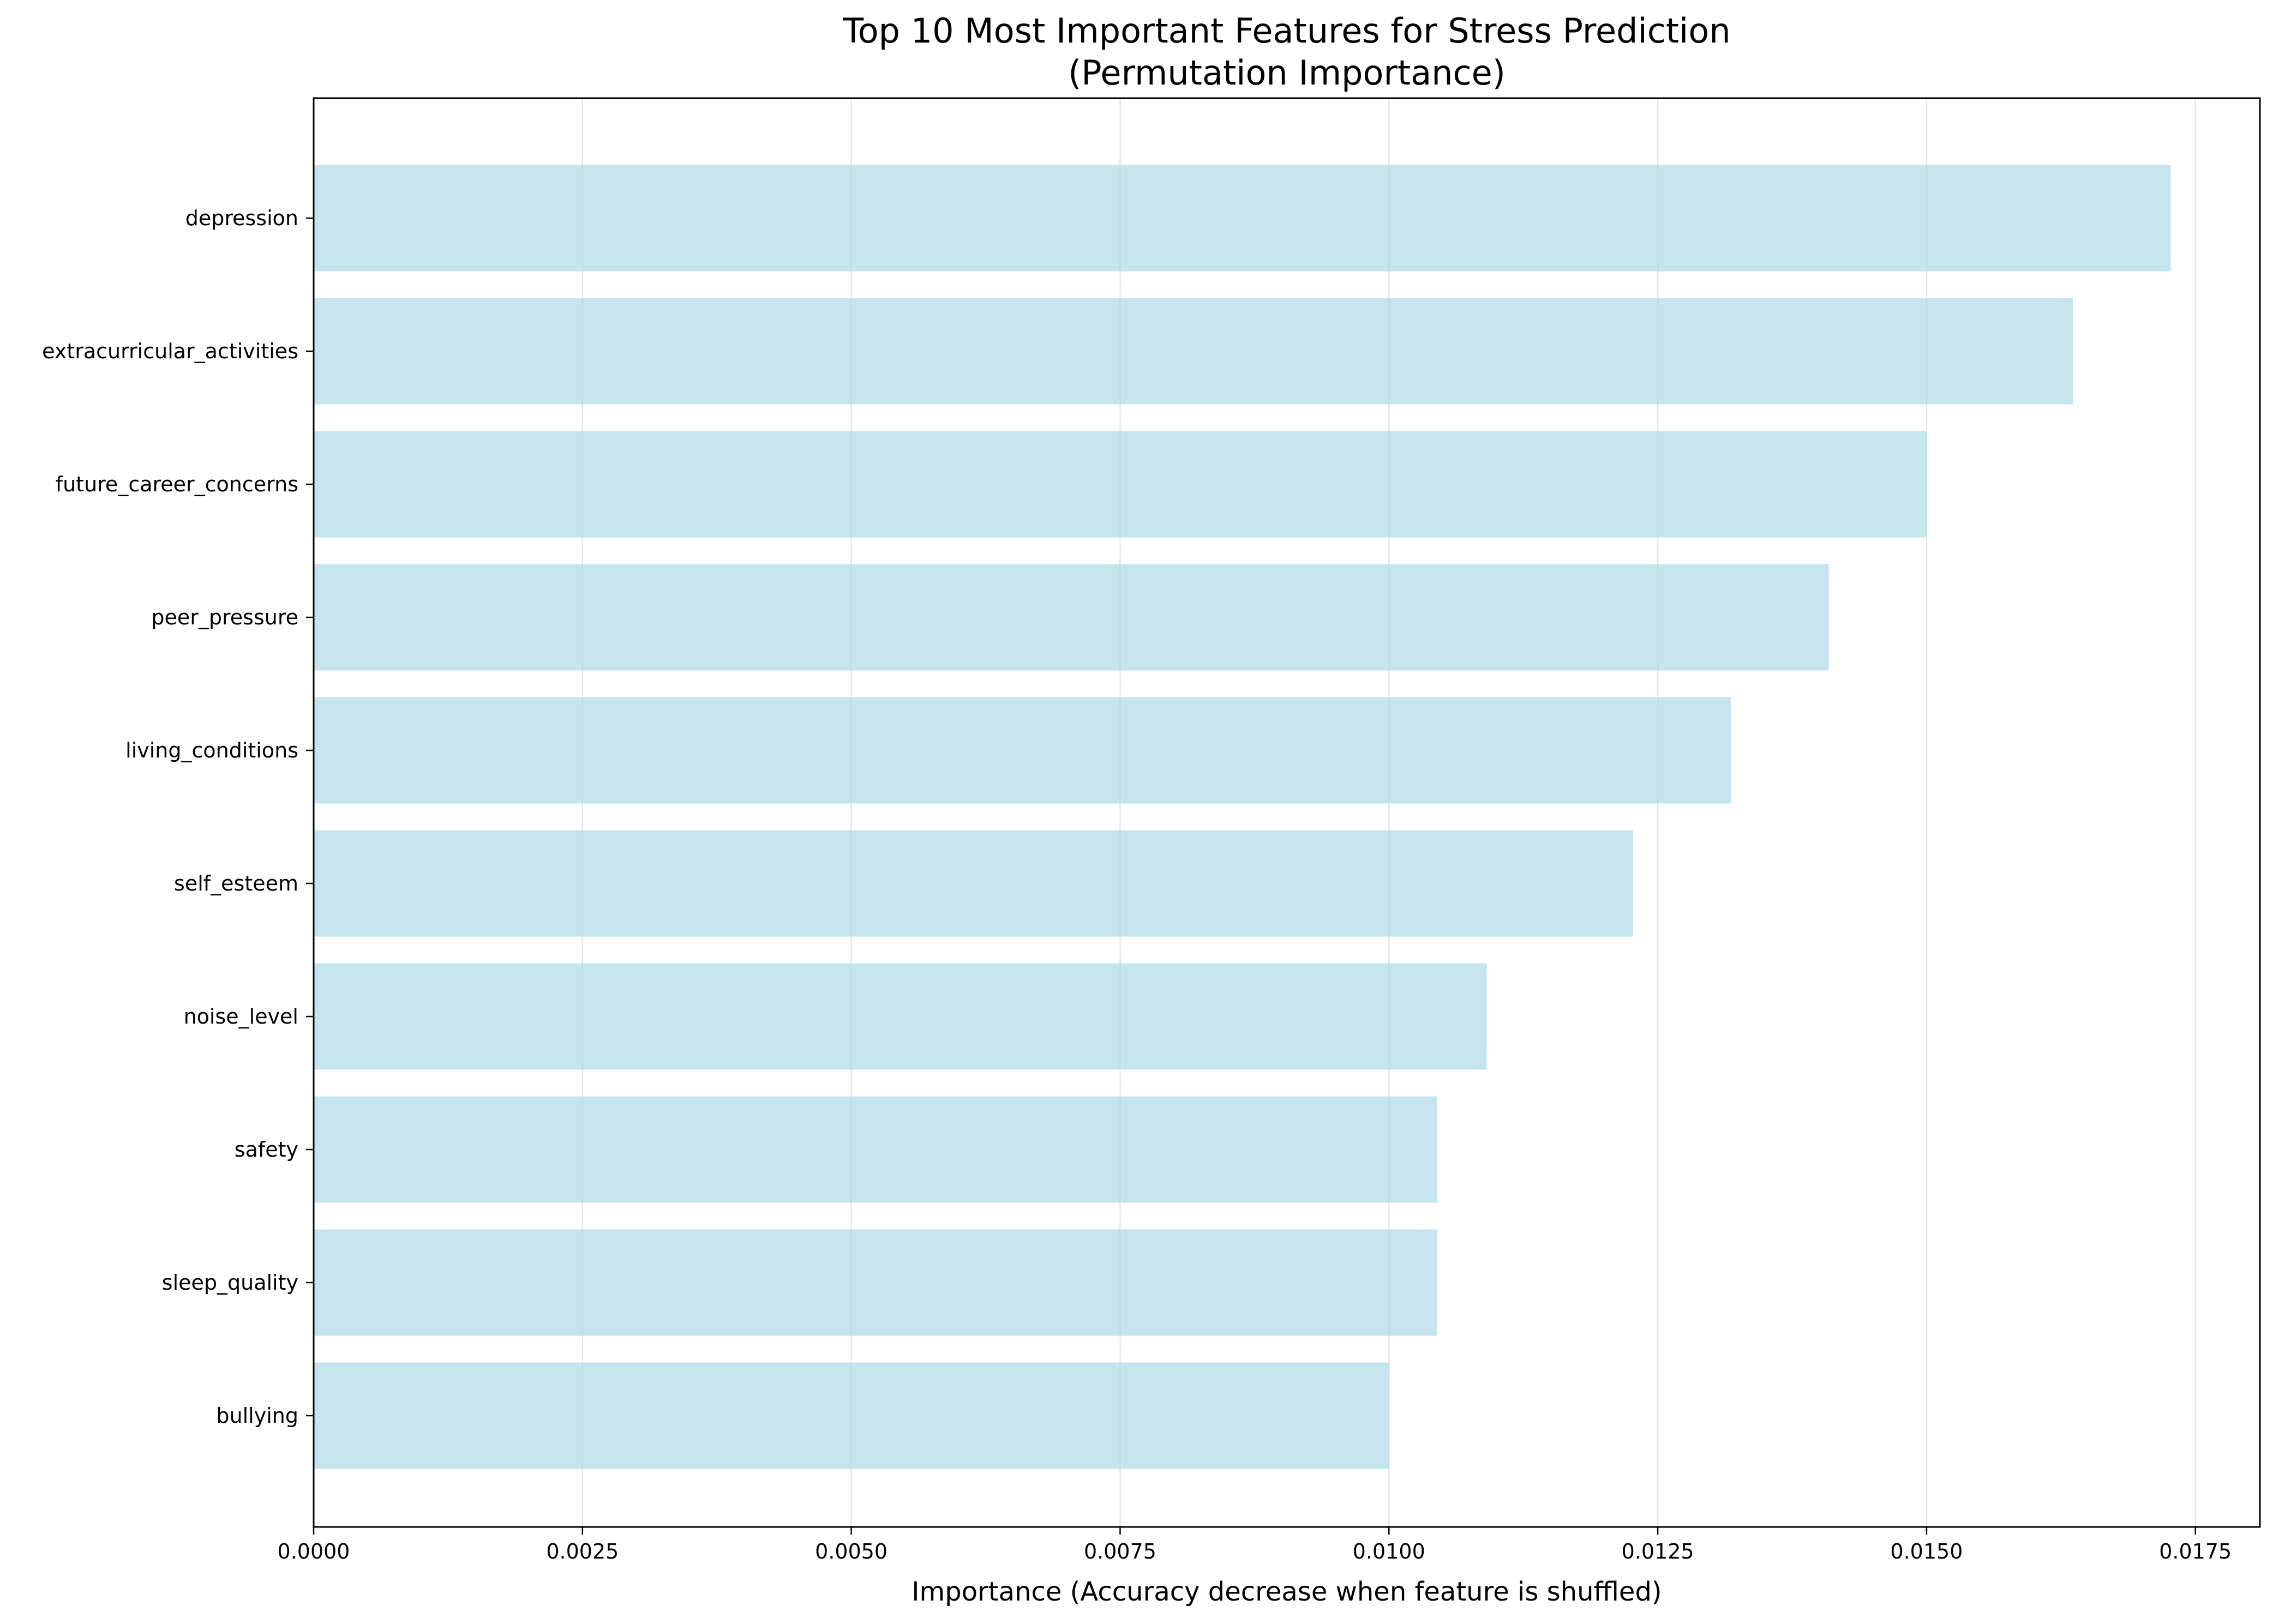 The image size is (2273, 1624). I want to click on y-tick-label: safety, so click(266, 1150).